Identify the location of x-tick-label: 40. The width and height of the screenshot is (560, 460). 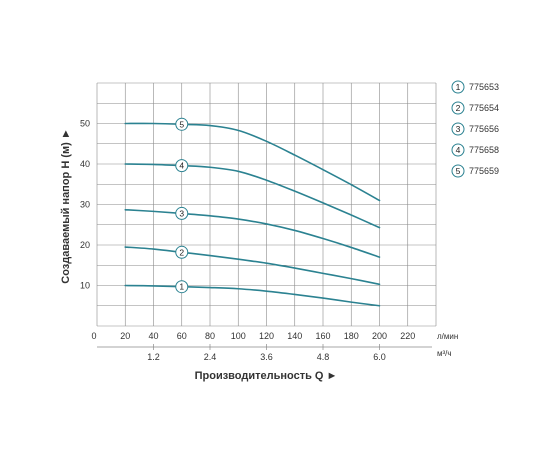
(153, 336).